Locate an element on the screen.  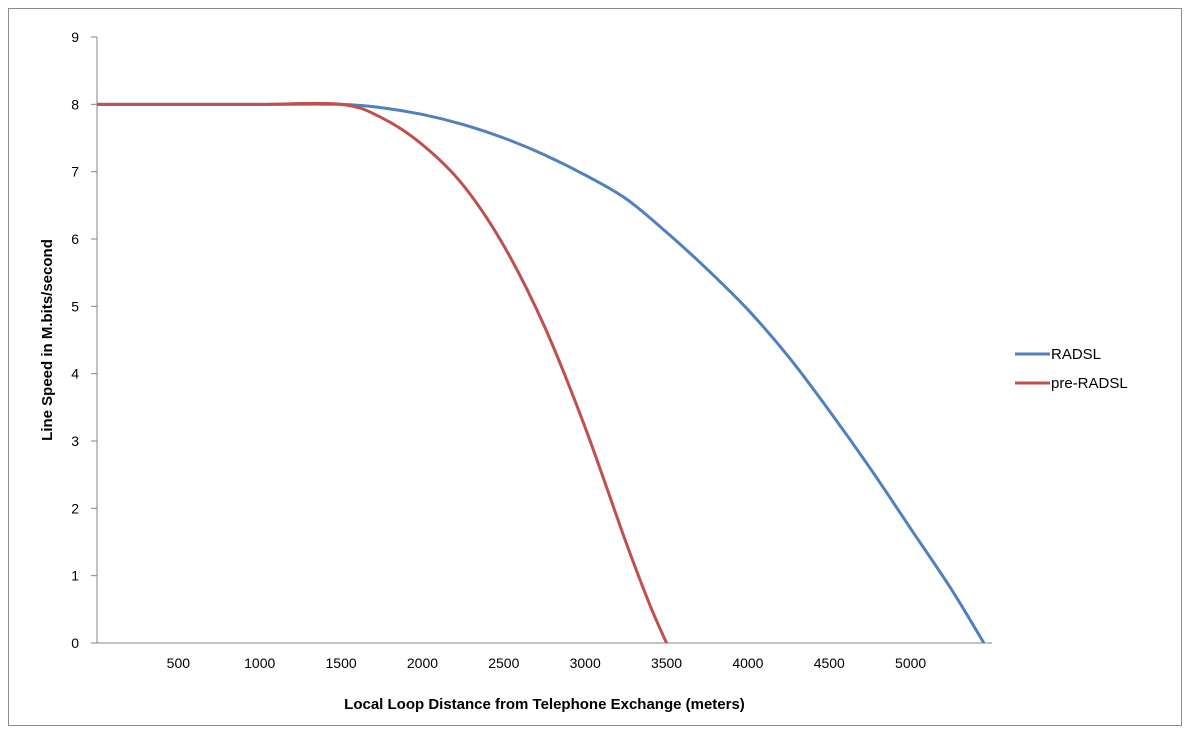
x-tick-label: 3500 is located at coordinates (666, 663).